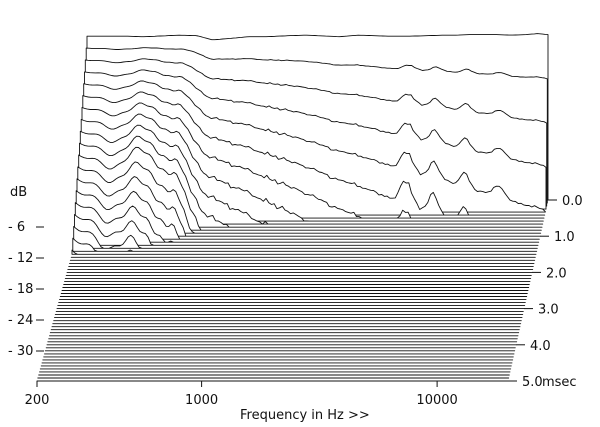 The height and width of the screenshot is (427, 600). What do you see at coordinates (556, 273) in the screenshot?
I see `time-tick-label: 2.0` at bounding box center [556, 273].